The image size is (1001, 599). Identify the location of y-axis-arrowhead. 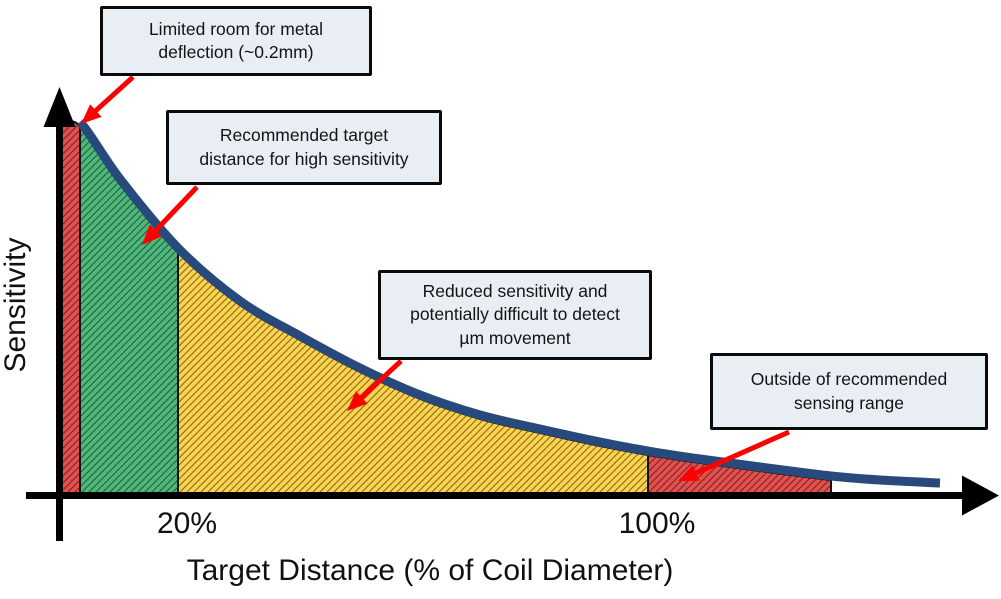
(59, 107).